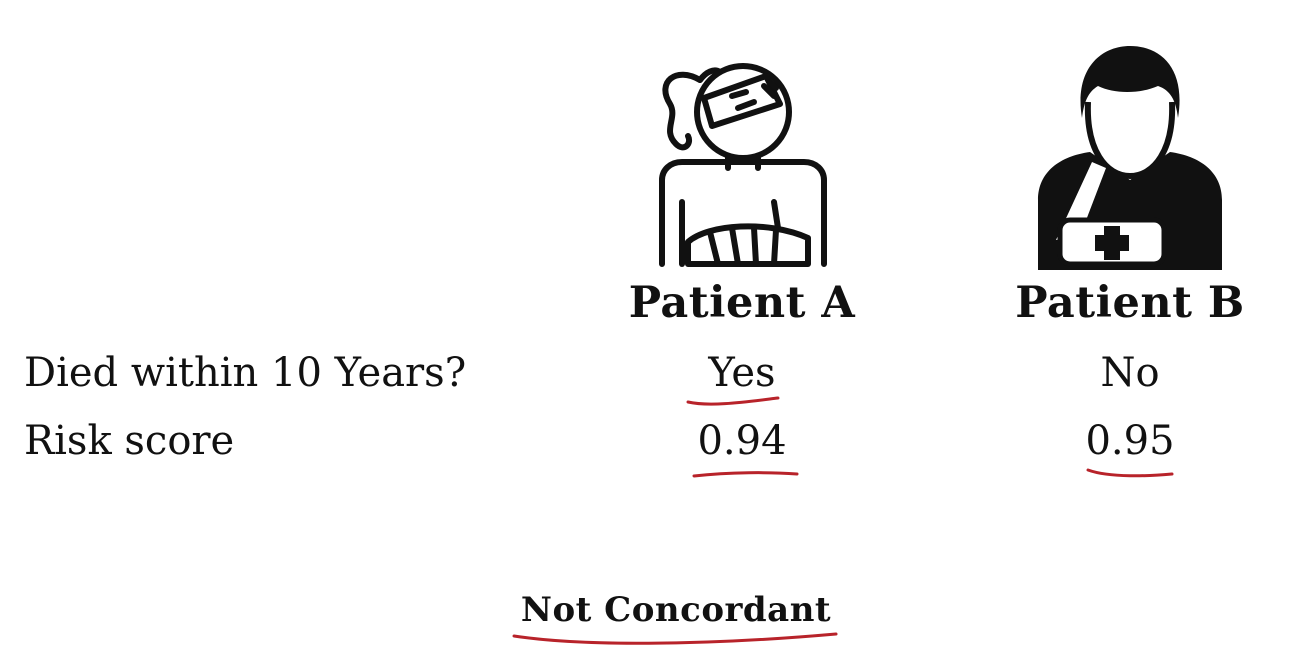 This screenshot has height=672, width=1310. Describe the element at coordinates (675, 638) in the screenshot. I see `underline-verdict` at that location.